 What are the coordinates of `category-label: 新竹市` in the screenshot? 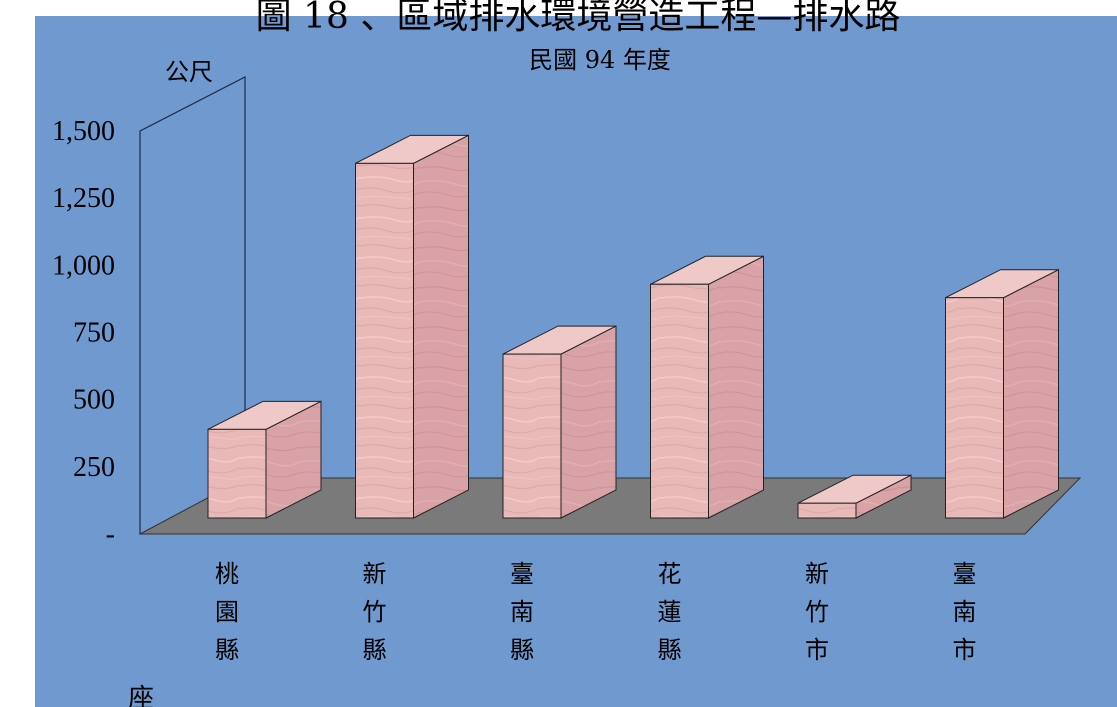 It's located at (817, 612).